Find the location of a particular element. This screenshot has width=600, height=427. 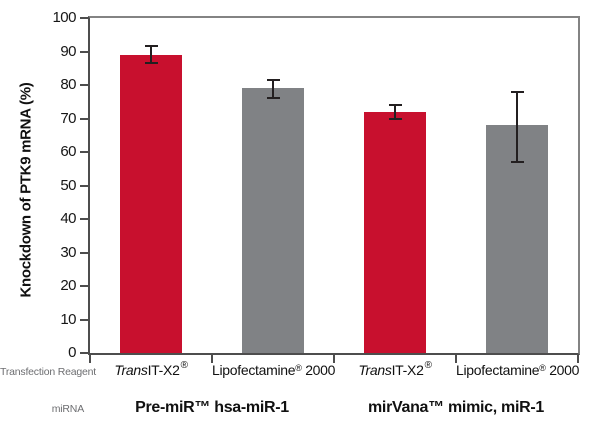

y-axis-tick-label: 70 is located at coordinates (68, 118).